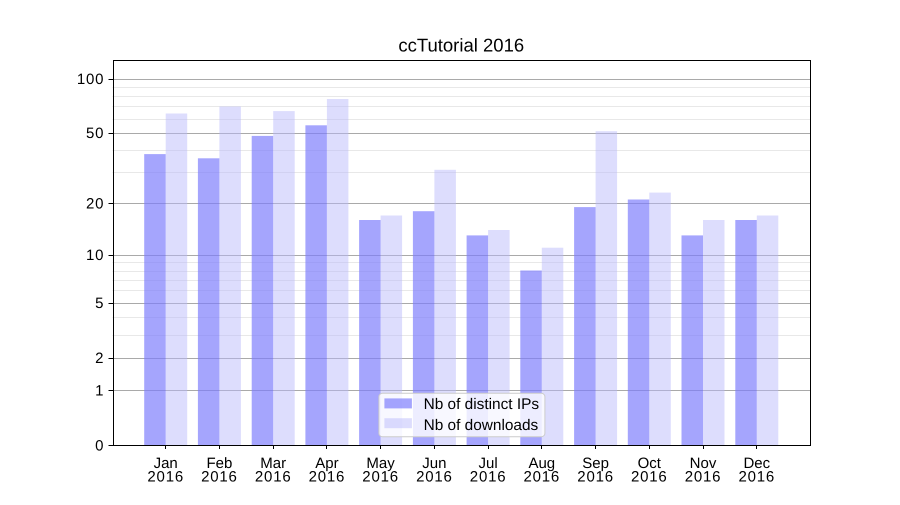  What do you see at coordinates (99, 445) in the screenshot?
I see `svg-text: 0` at bounding box center [99, 445].